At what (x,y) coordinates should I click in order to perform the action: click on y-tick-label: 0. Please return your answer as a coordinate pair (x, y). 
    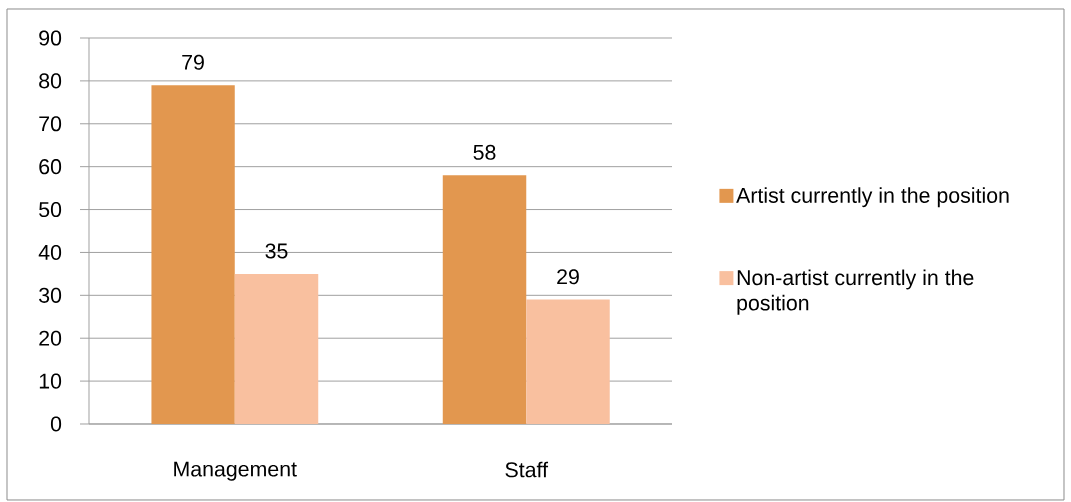
    Looking at the image, I should click on (56, 424).